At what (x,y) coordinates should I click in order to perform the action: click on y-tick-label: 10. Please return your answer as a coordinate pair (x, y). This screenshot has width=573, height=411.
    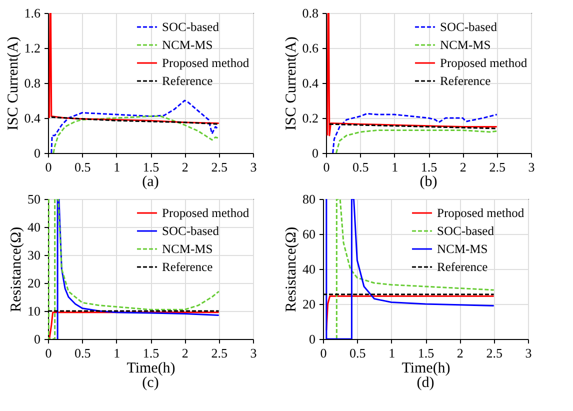
    Looking at the image, I should click on (34, 311).